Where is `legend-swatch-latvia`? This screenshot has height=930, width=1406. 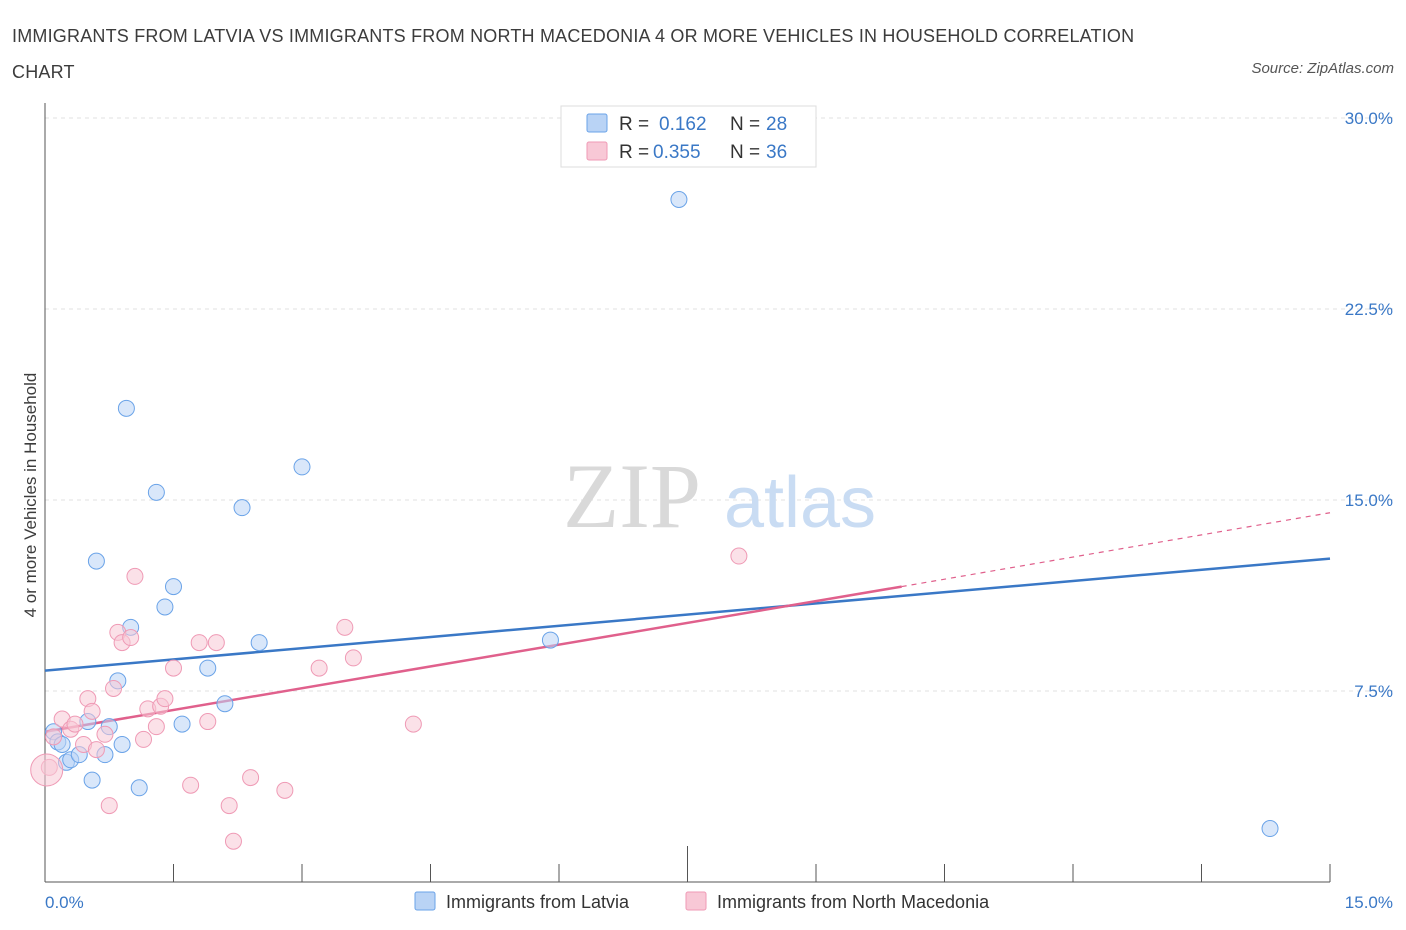 legend-swatch-latvia is located at coordinates (597, 123).